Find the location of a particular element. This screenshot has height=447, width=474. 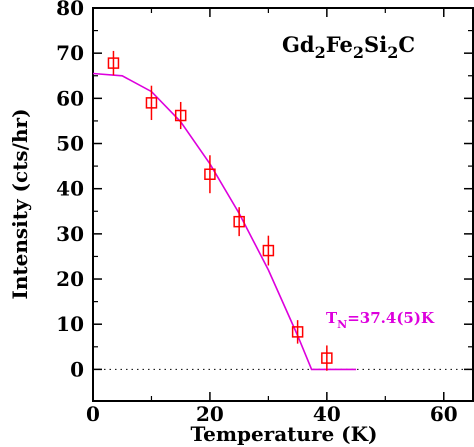

compound-subscript-3: 2 is located at coordinates (392, 52).